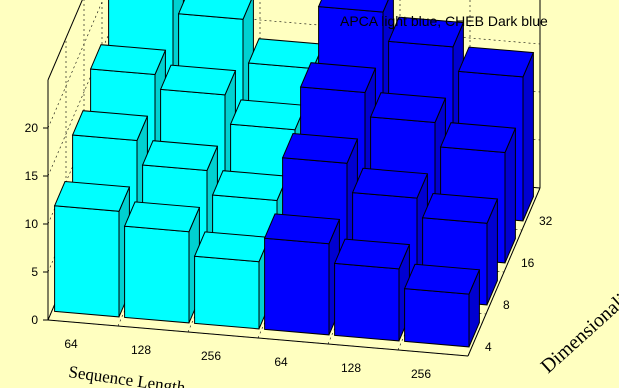 This screenshot has height=388, width=619. Describe the element at coordinates (546, 221) in the screenshot. I see `y-tick-label: 32` at that location.